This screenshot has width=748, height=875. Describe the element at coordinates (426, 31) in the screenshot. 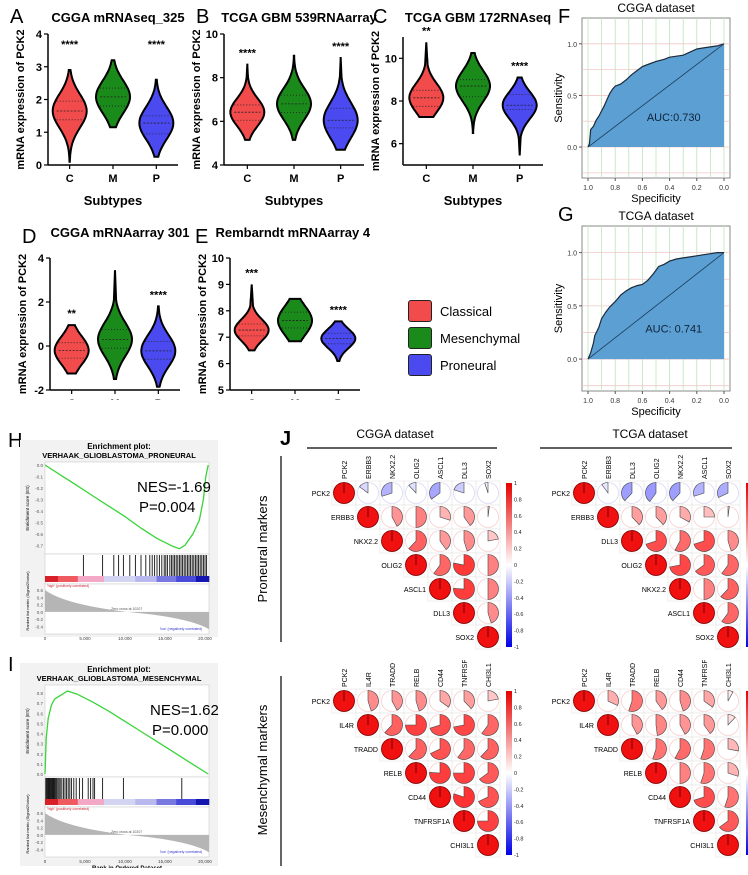

I see `significance-marker: **` at that location.